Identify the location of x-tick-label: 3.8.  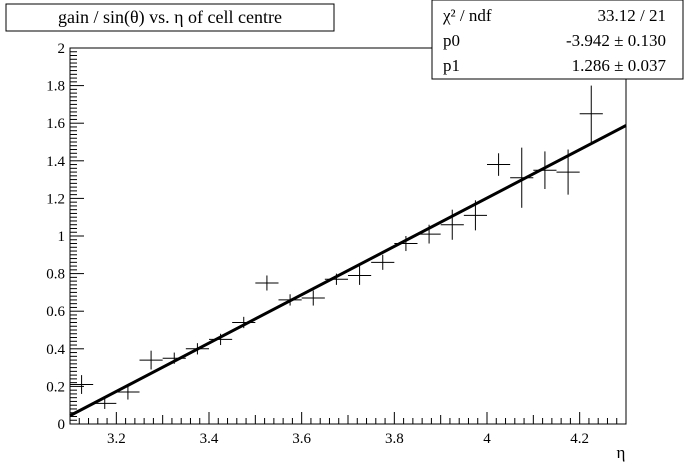
(394, 439).